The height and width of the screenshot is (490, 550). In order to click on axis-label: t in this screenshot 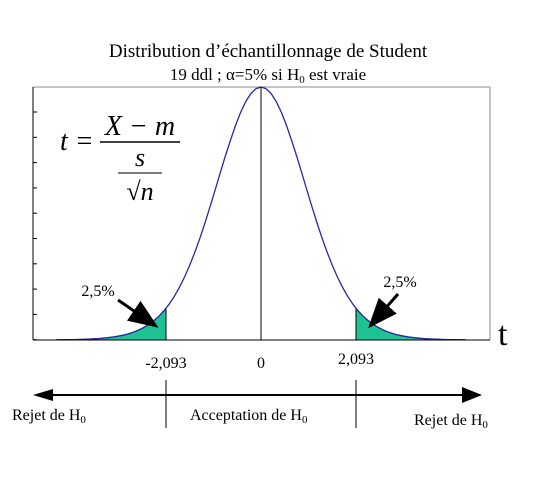, I will do `click(503, 334)`.